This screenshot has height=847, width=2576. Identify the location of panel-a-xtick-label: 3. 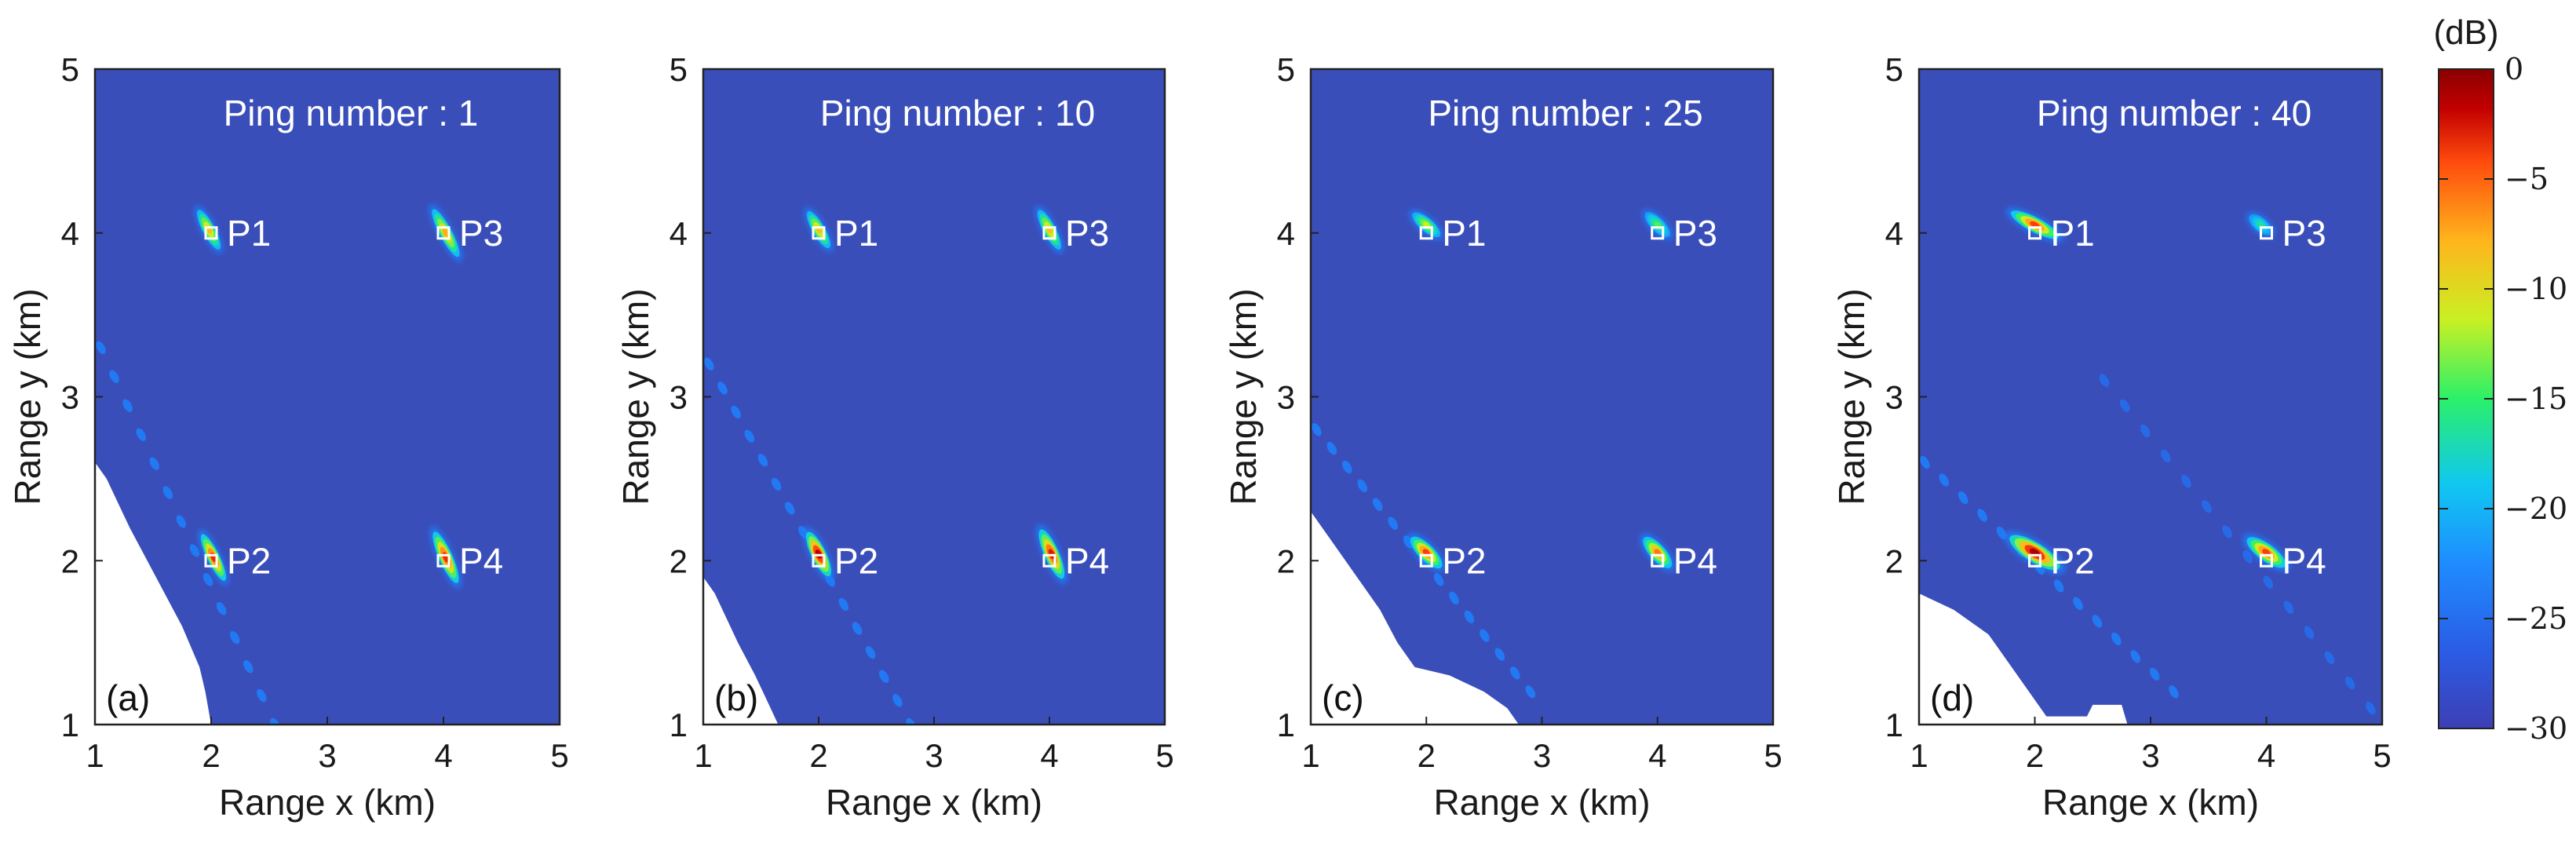
(327, 755).